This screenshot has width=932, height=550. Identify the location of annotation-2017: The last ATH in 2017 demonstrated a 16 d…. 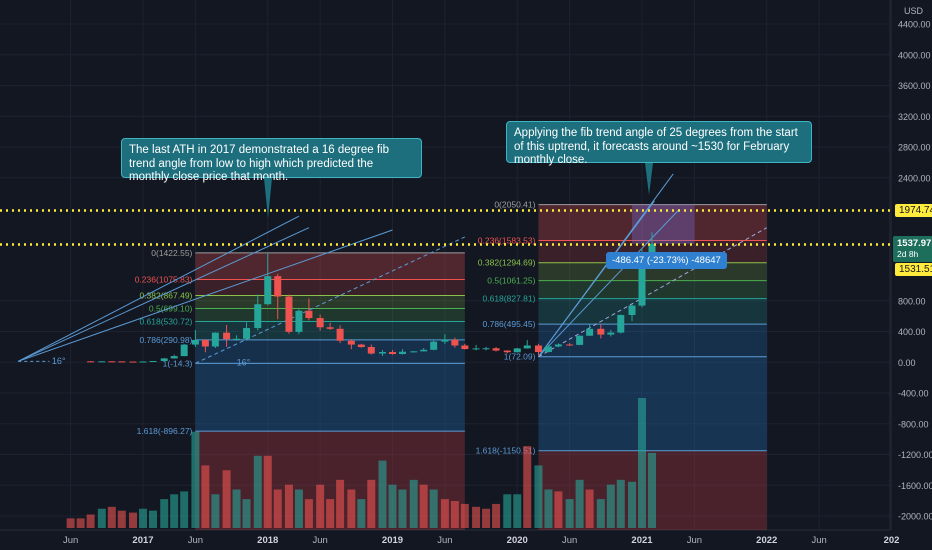
(271, 160).